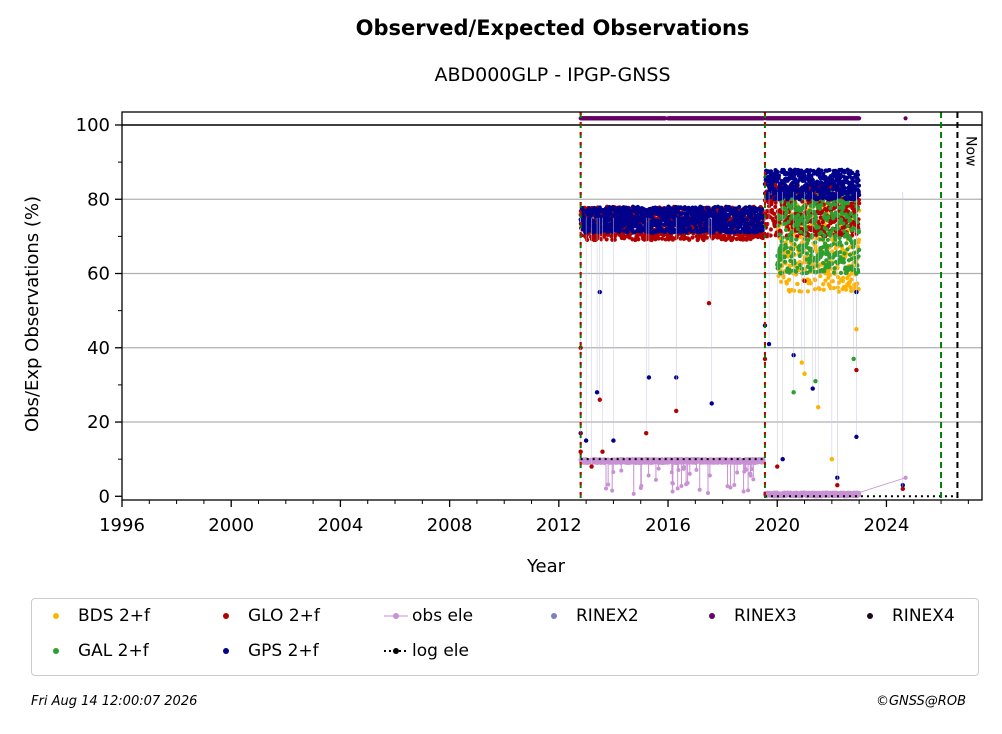 This screenshot has height=734, width=1002. What do you see at coordinates (552, 28) in the screenshot?
I see `chart-title: Observed/Expected Observations` at bounding box center [552, 28].